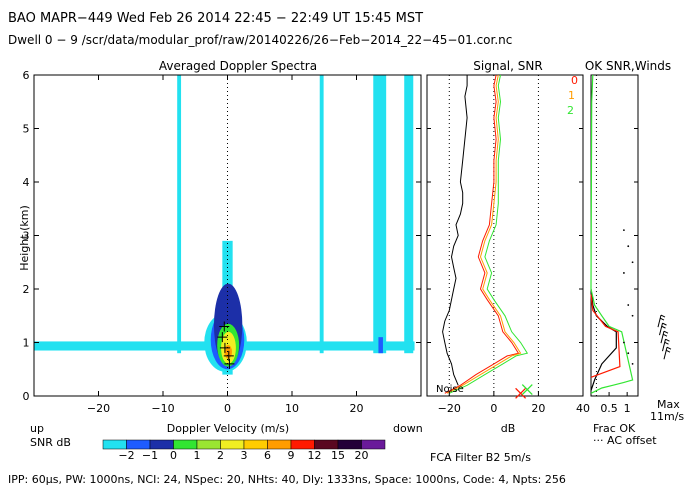 This screenshot has height=500, width=700. What do you see at coordinates (570, 110) in the screenshot?
I see `legend-2: 2` at bounding box center [570, 110].